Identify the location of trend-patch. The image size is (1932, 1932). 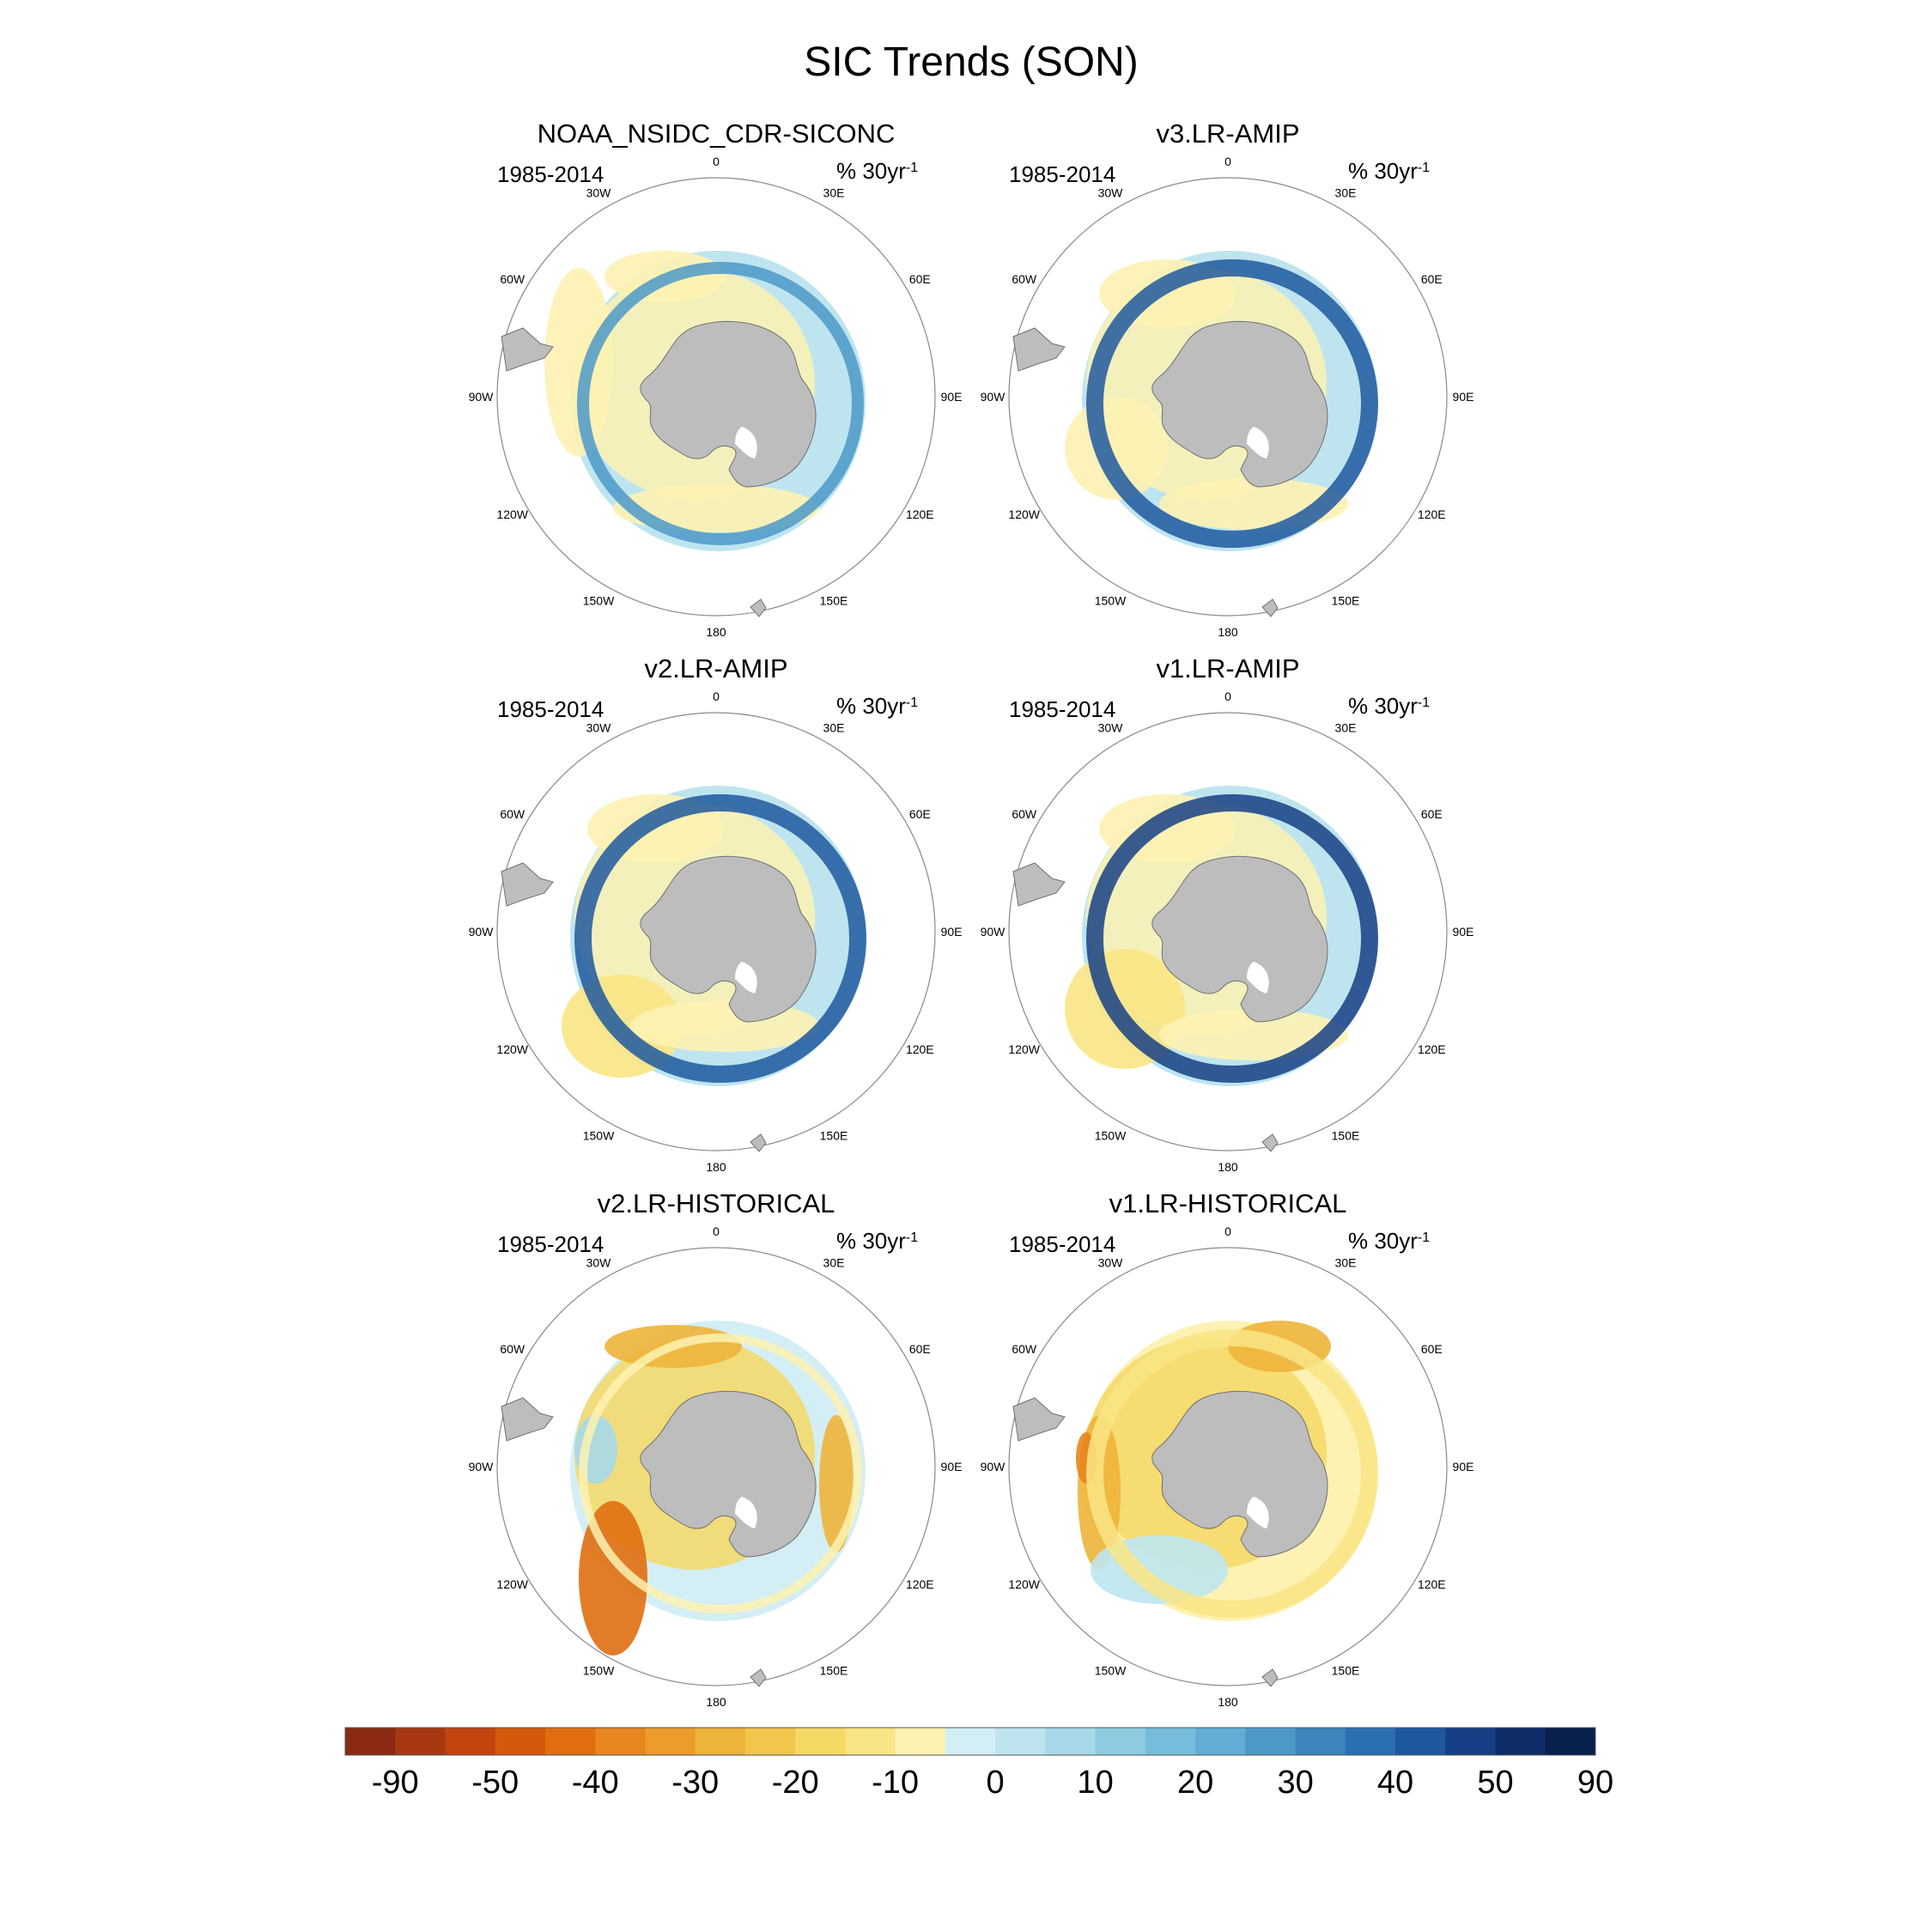
(716, 508).